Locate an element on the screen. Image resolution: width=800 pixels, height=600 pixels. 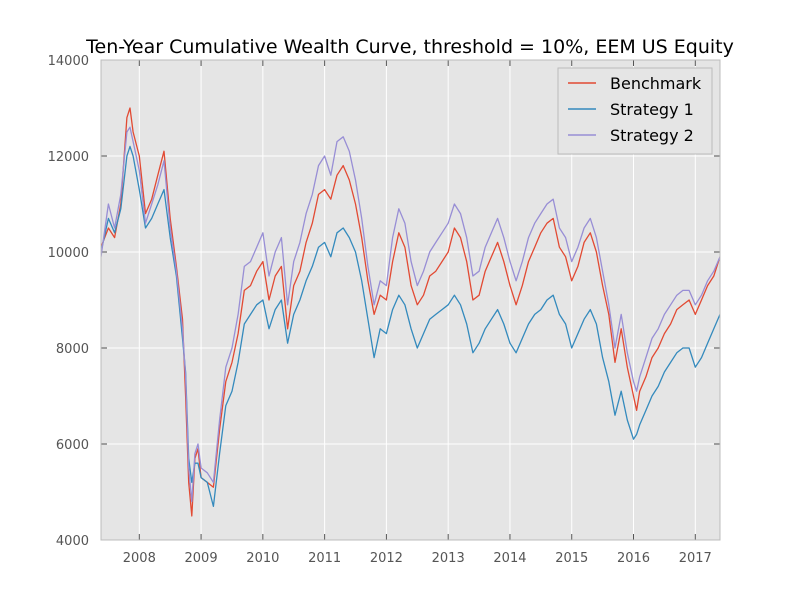
y-tick-label: 8000 is located at coordinates (72, 349).